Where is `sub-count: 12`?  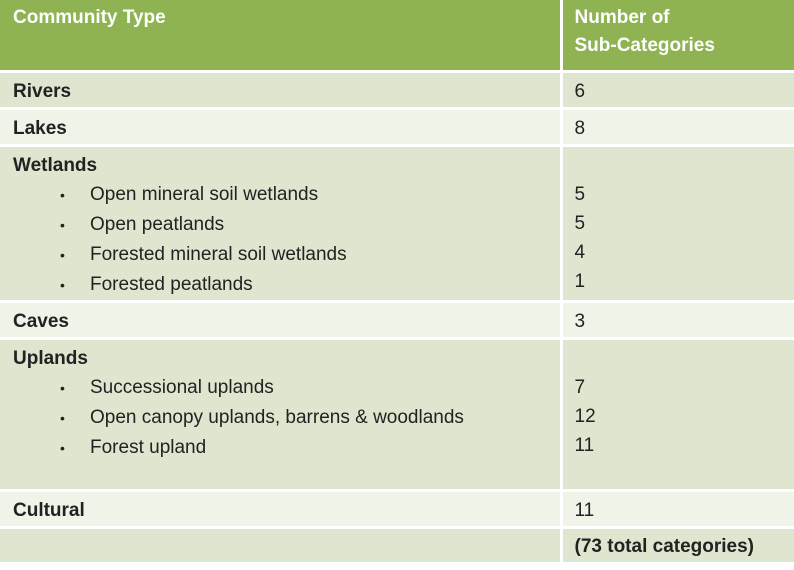
sub-count: 12 is located at coordinates (585, 416).